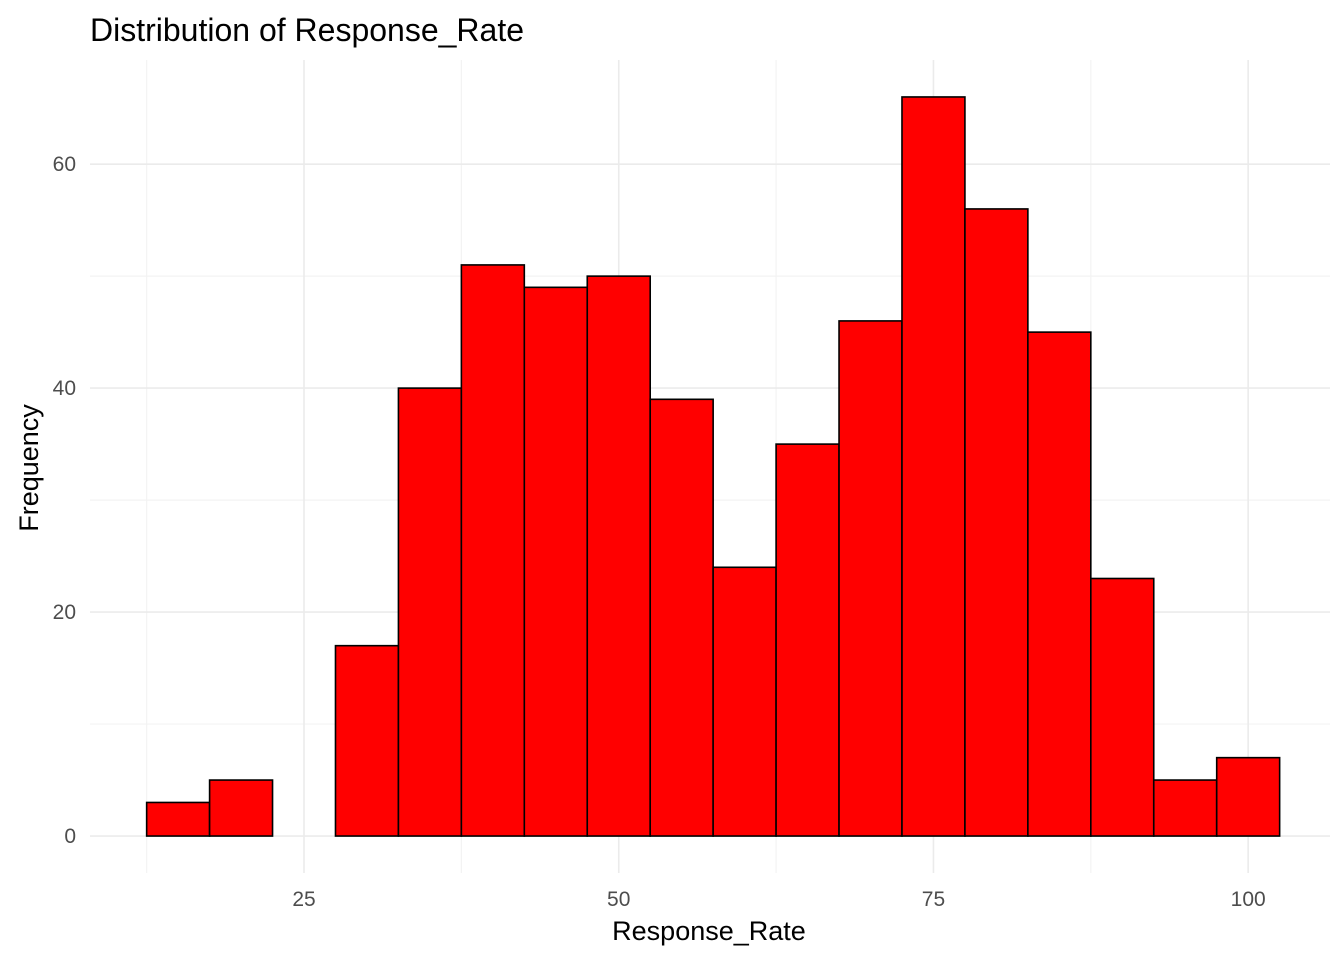  What do you see at coordinates (64, 388) in the screenshot?
I see `y-tick-label-2: 40` at bounding box center [64, 388].